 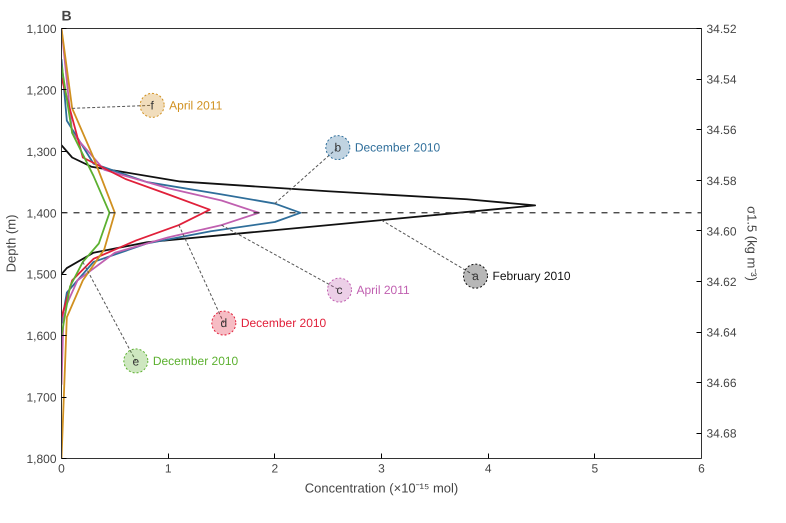 What do you see at coordinates (41, 151) in the screenshot?
I see `y-tick-label: 1,300` at bounding box center [41, 151].